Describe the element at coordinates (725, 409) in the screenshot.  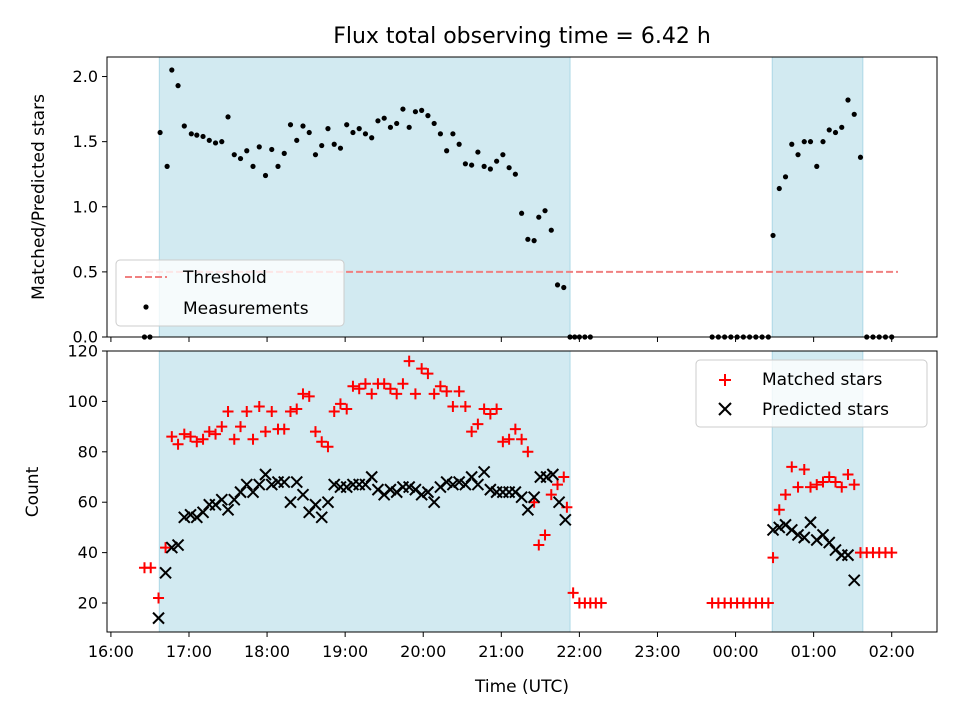
I see `legend-predicted-swatch` at that location.